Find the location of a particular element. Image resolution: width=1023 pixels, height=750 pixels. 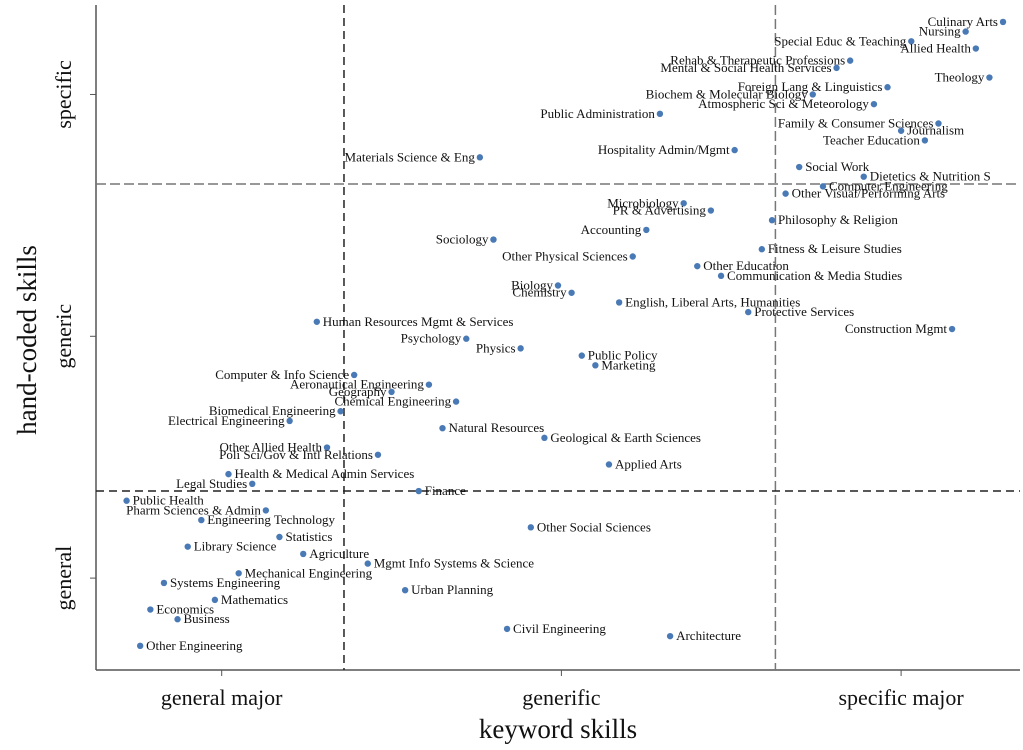

point-label: Human Resources Mgmt & Services is located at coordinates (418, 321).